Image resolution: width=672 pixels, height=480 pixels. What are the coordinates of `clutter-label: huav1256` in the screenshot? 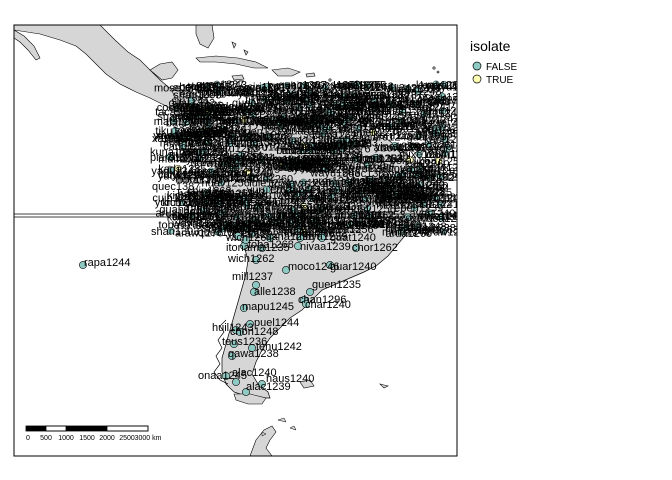 It's located at (294, 95).